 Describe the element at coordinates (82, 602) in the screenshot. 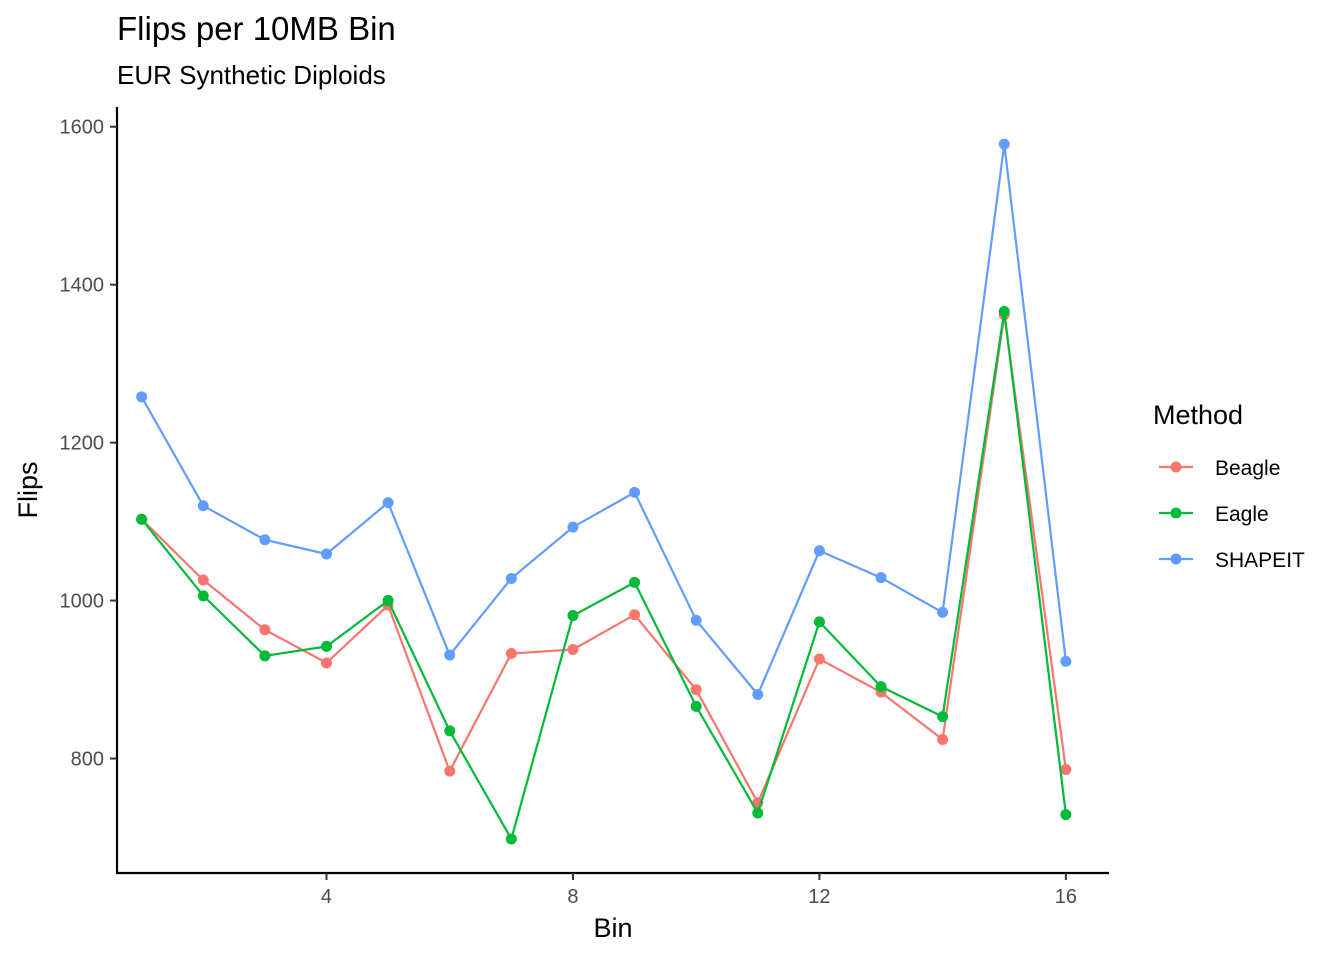

I see `y-tick-label: 1000` at that location.